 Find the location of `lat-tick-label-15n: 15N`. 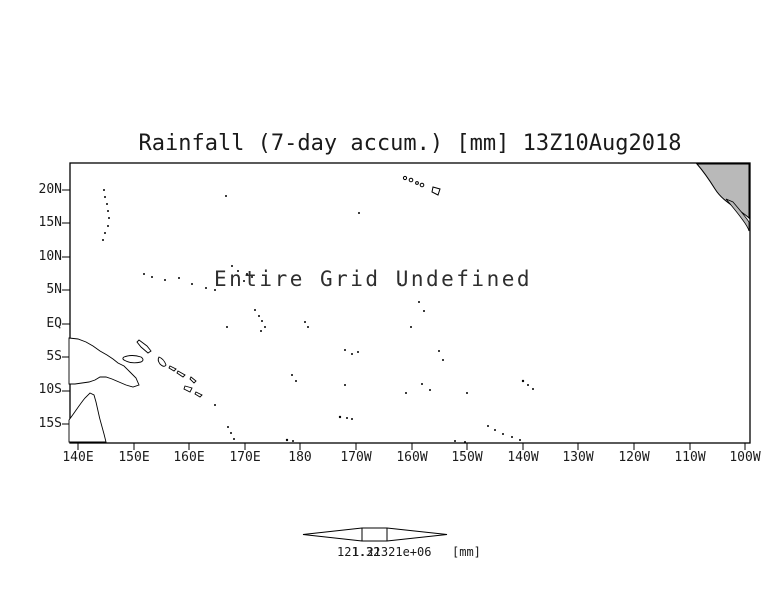

lat-tick-label-15n: 15N is located at coordinates (50, 222).